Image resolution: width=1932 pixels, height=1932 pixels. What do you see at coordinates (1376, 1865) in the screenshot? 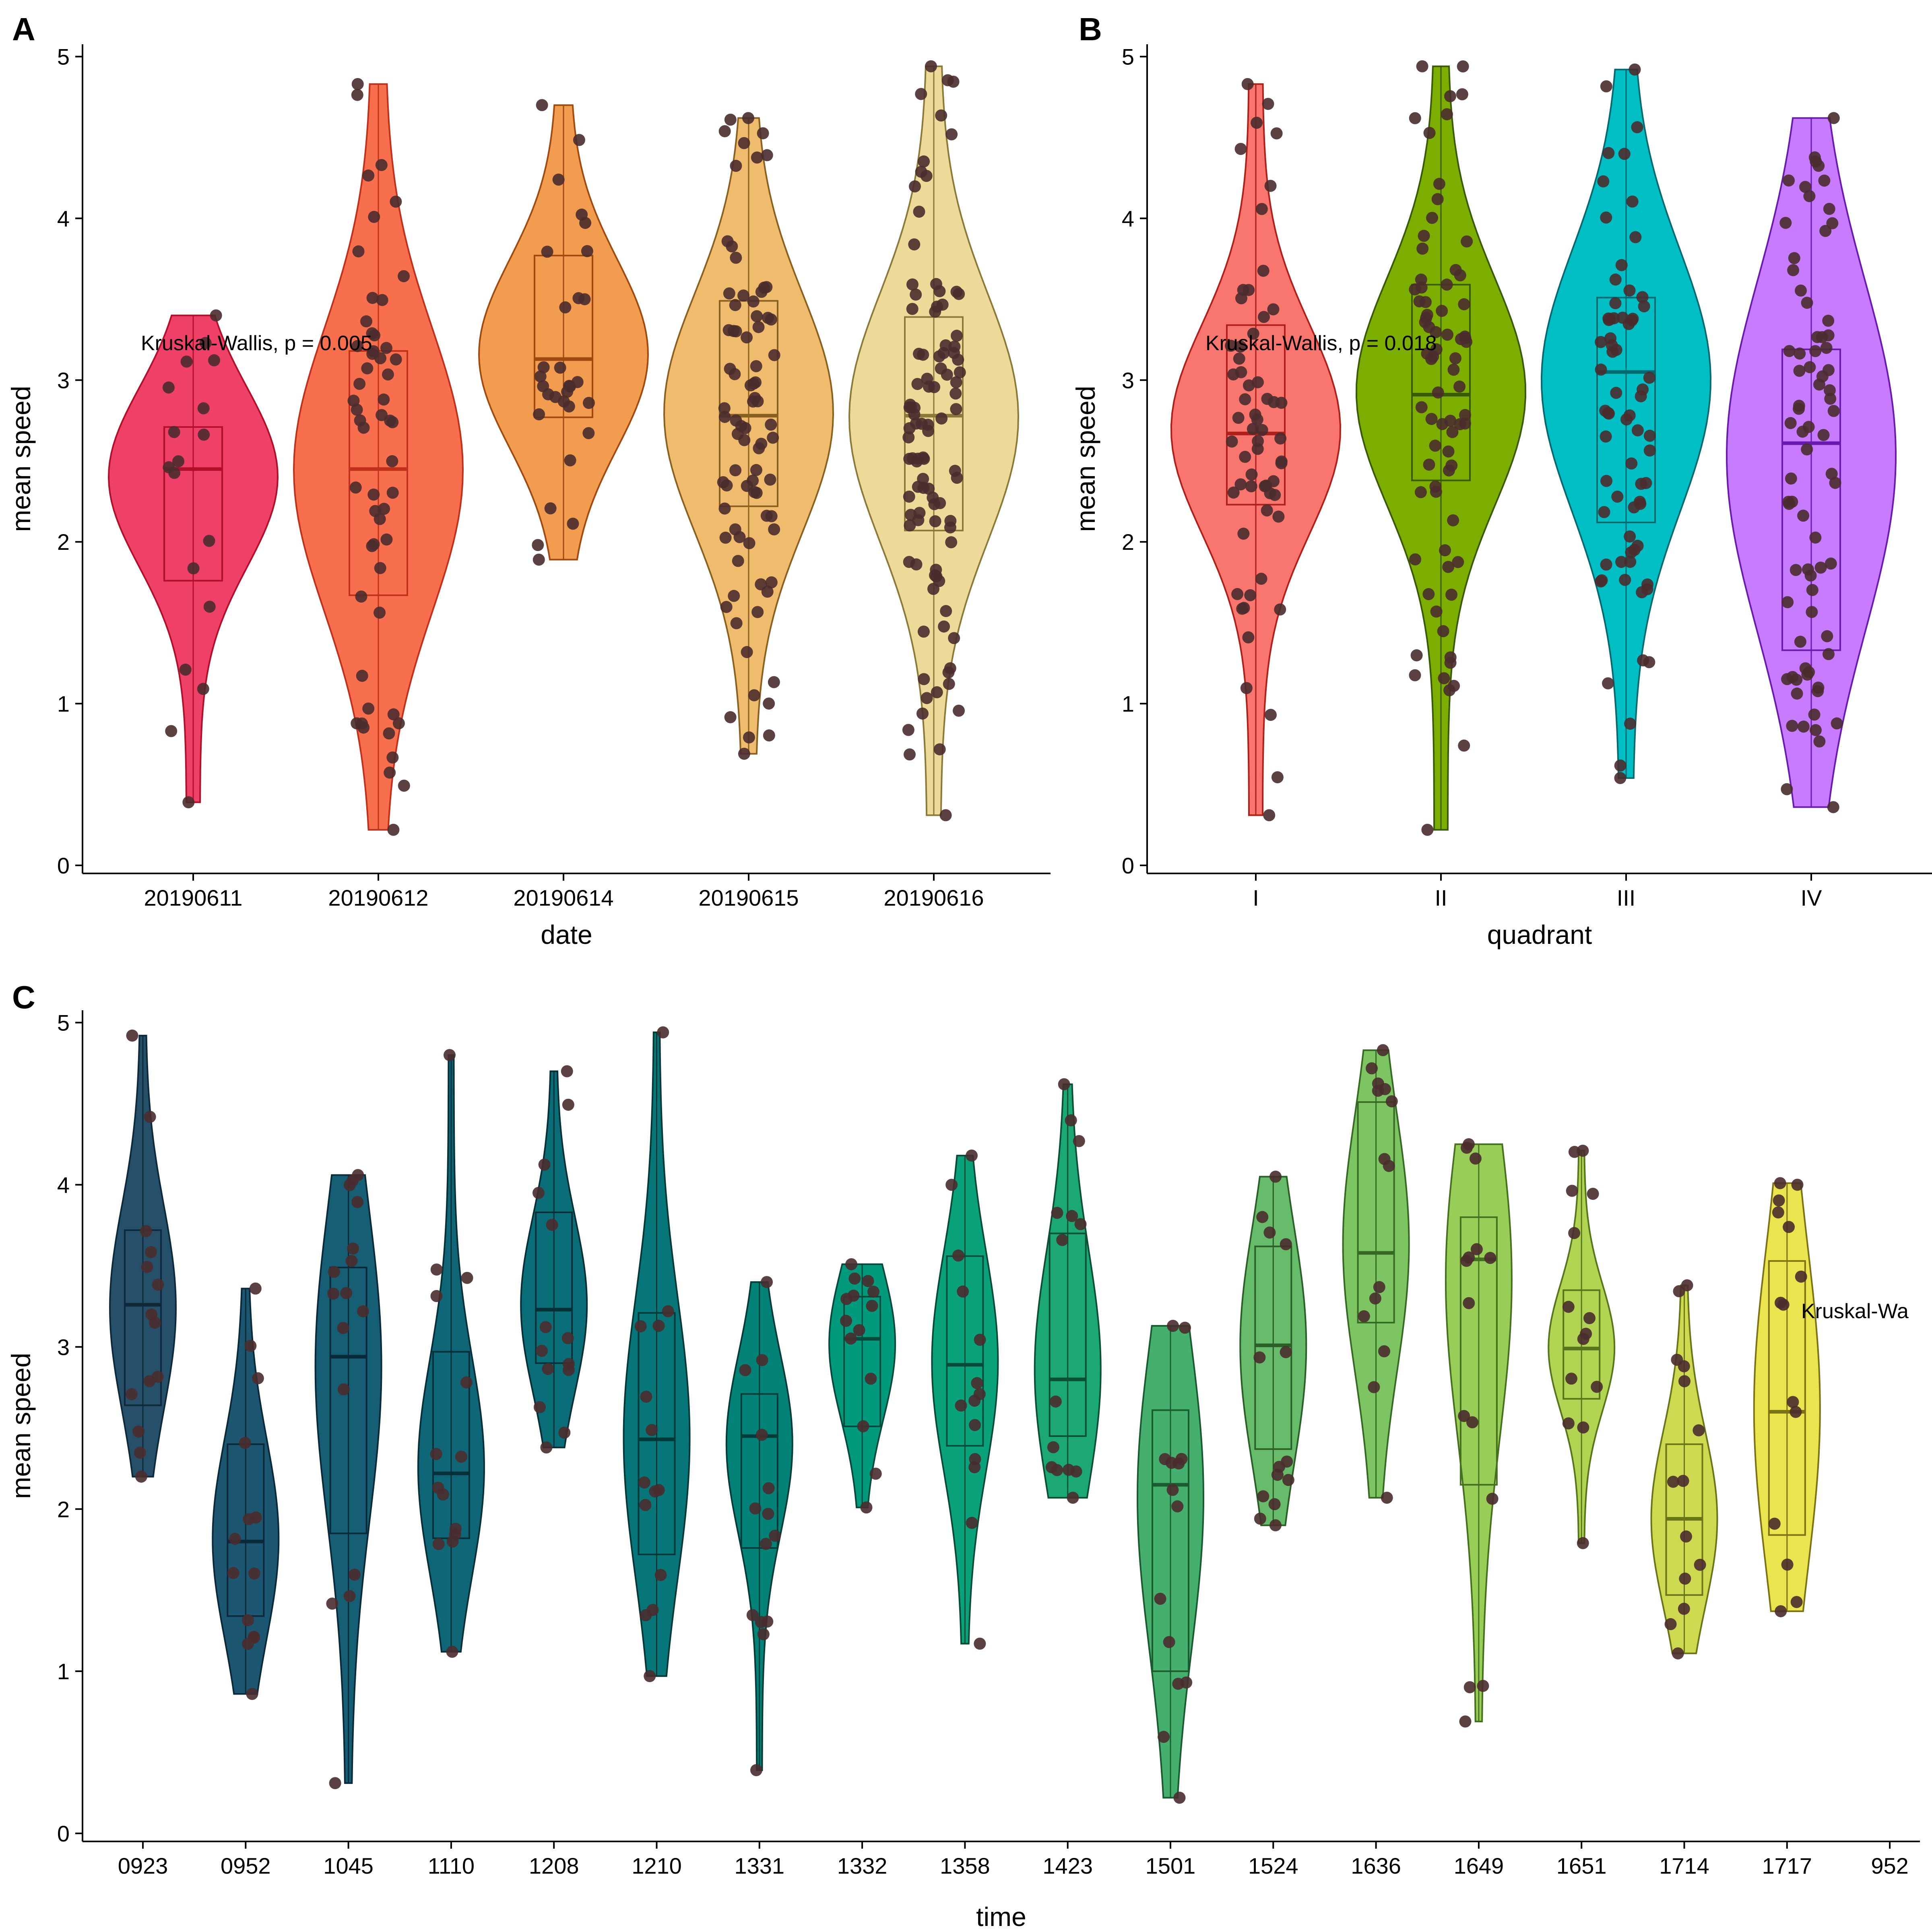
I see `x-tick-label: 1636` at bounding box center [1376, 1865].